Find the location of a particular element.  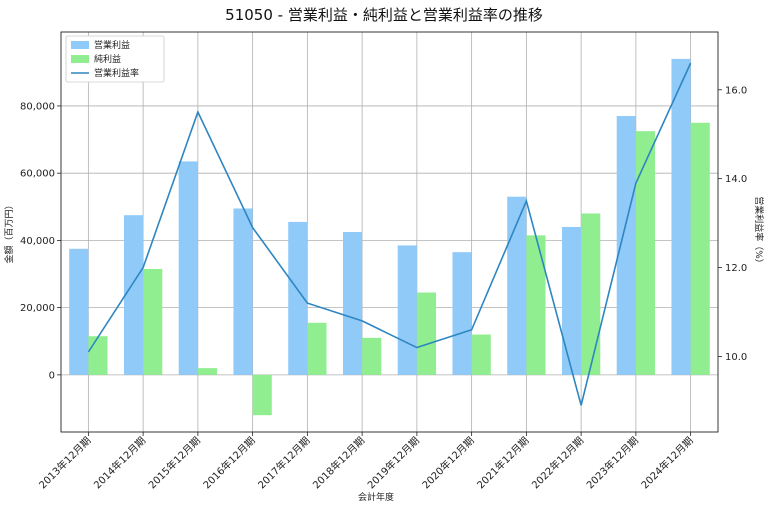

y2-axis-title: 営業利益率（%） is located at coordinates (759, 232).